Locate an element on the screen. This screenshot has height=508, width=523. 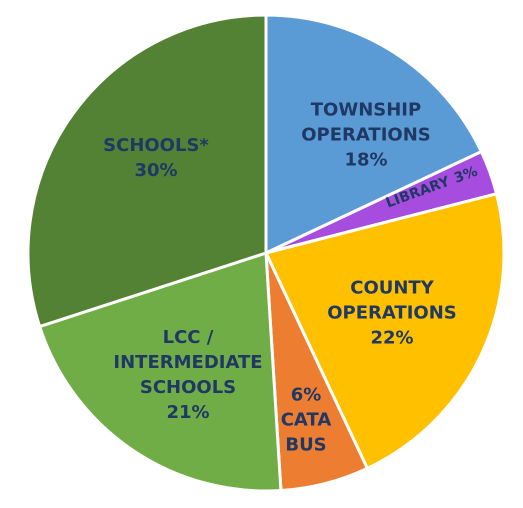
slice-label: LCC / INTERMEDIATE SCHOOLS 21% is located at coordinates (188, 375).